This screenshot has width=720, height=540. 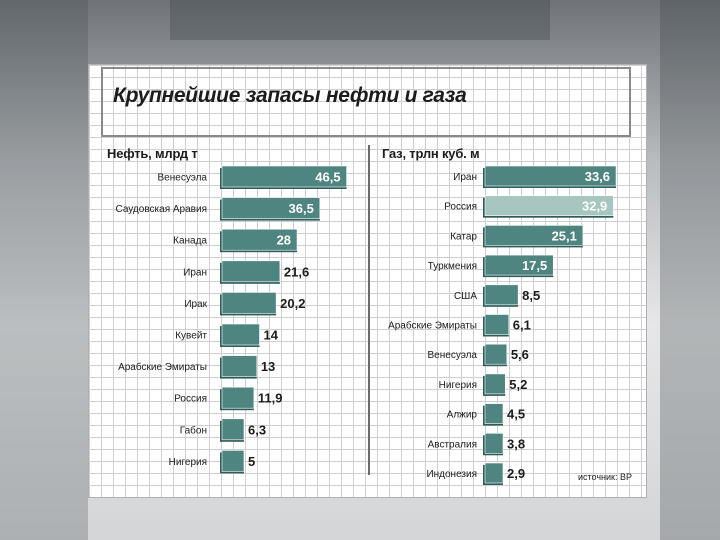 What do you see at coordinates (152, 153) in the screenshot?
I see `oil-chart-title: Нефть, млрд т` at bounding box center [152, 153].